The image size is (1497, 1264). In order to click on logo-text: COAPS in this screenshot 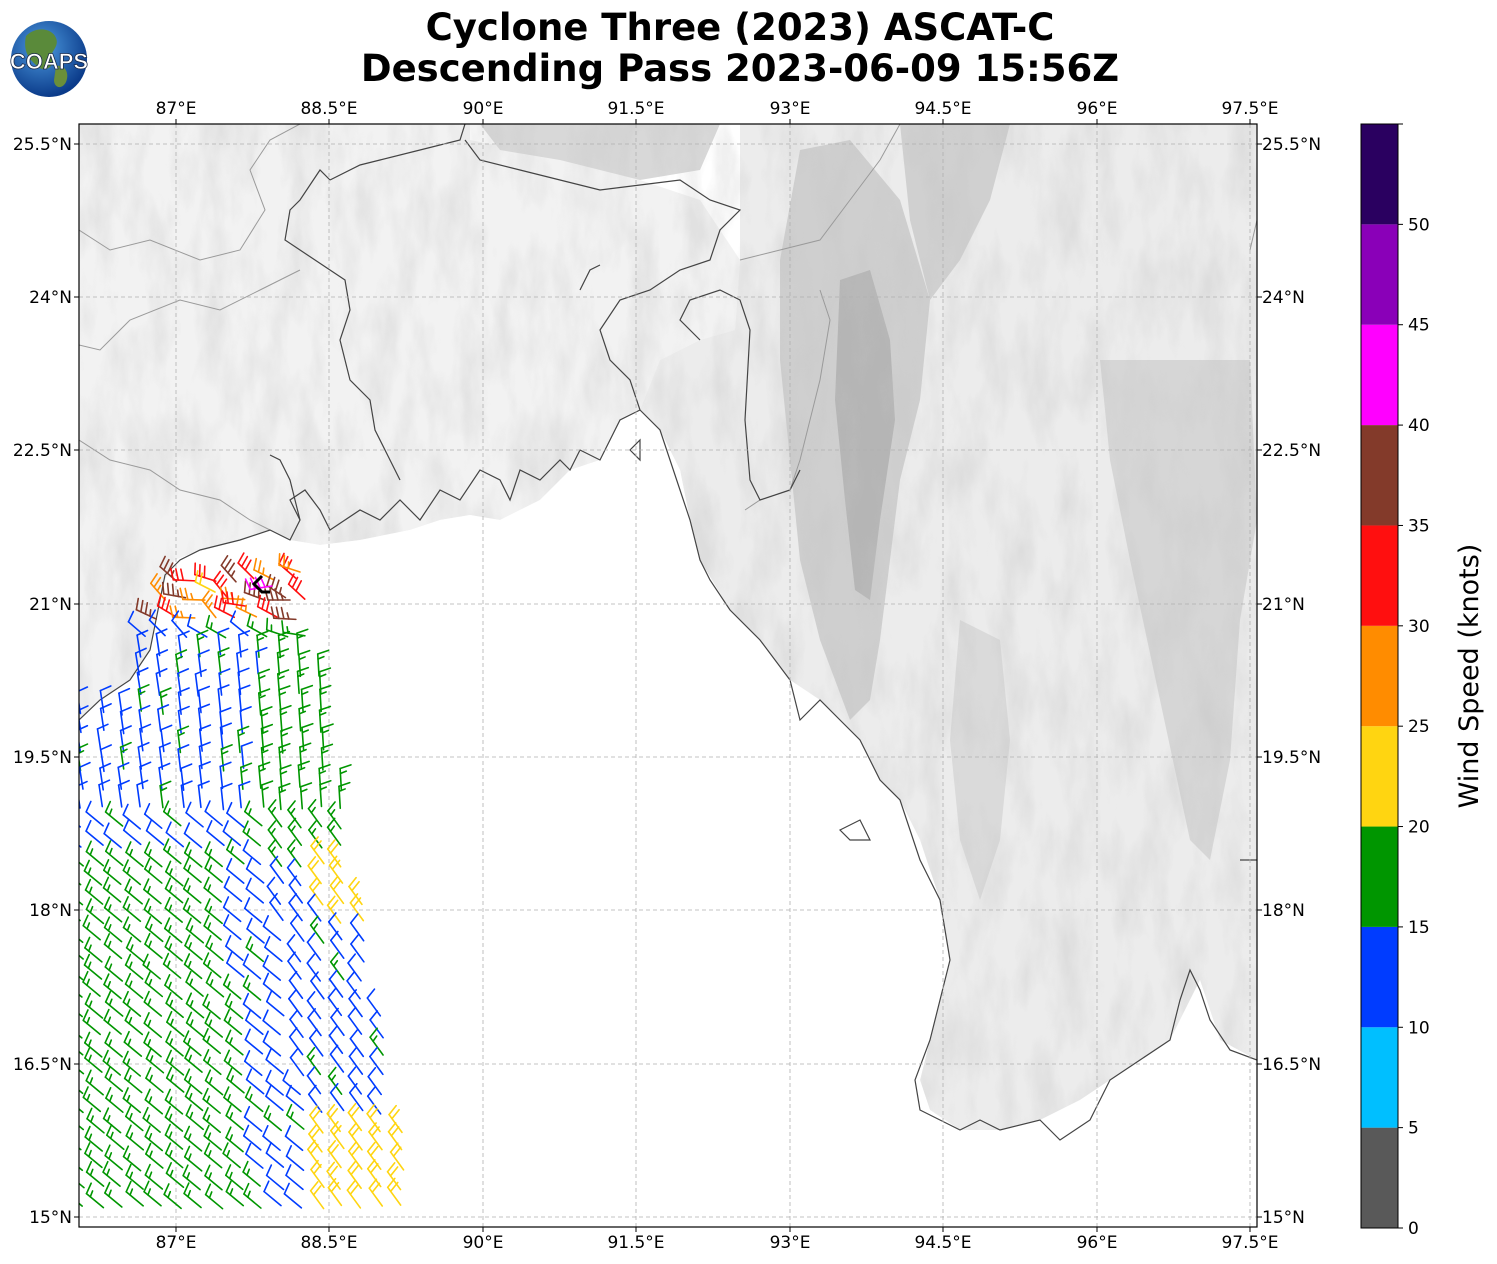, I will do `click(49, 61)`.